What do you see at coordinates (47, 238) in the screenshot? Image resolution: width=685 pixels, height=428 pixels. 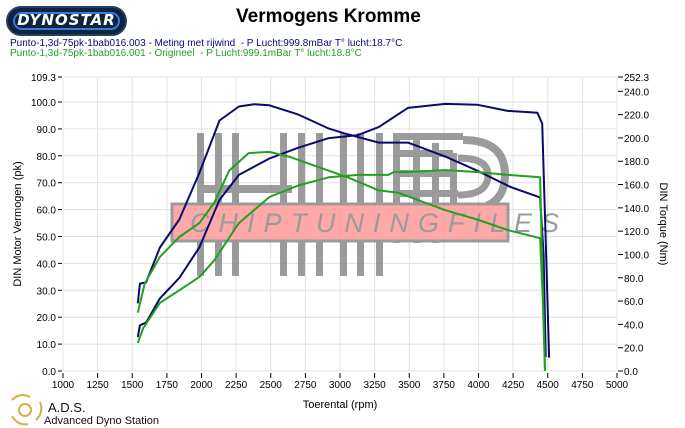 I see `y-tick-label: 50.0` at bounding box center [47, 238].